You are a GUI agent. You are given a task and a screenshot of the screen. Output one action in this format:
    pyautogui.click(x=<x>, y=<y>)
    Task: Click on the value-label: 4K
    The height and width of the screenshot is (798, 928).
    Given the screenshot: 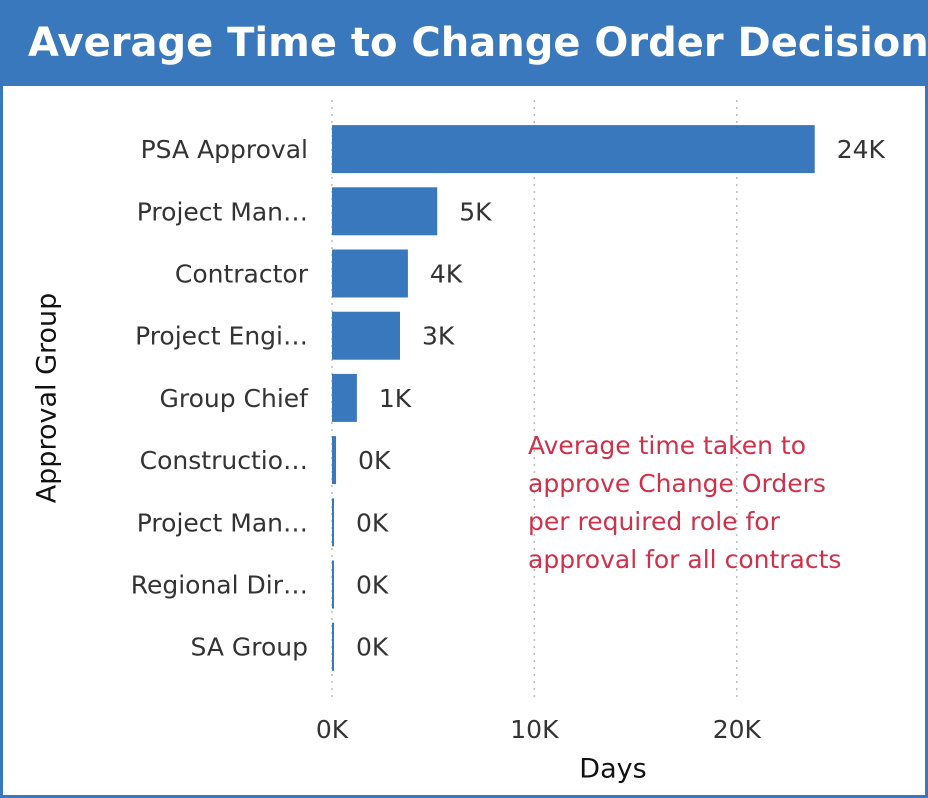 What is the action you would take?
    pyautogui.click(x=446, y=274)
    